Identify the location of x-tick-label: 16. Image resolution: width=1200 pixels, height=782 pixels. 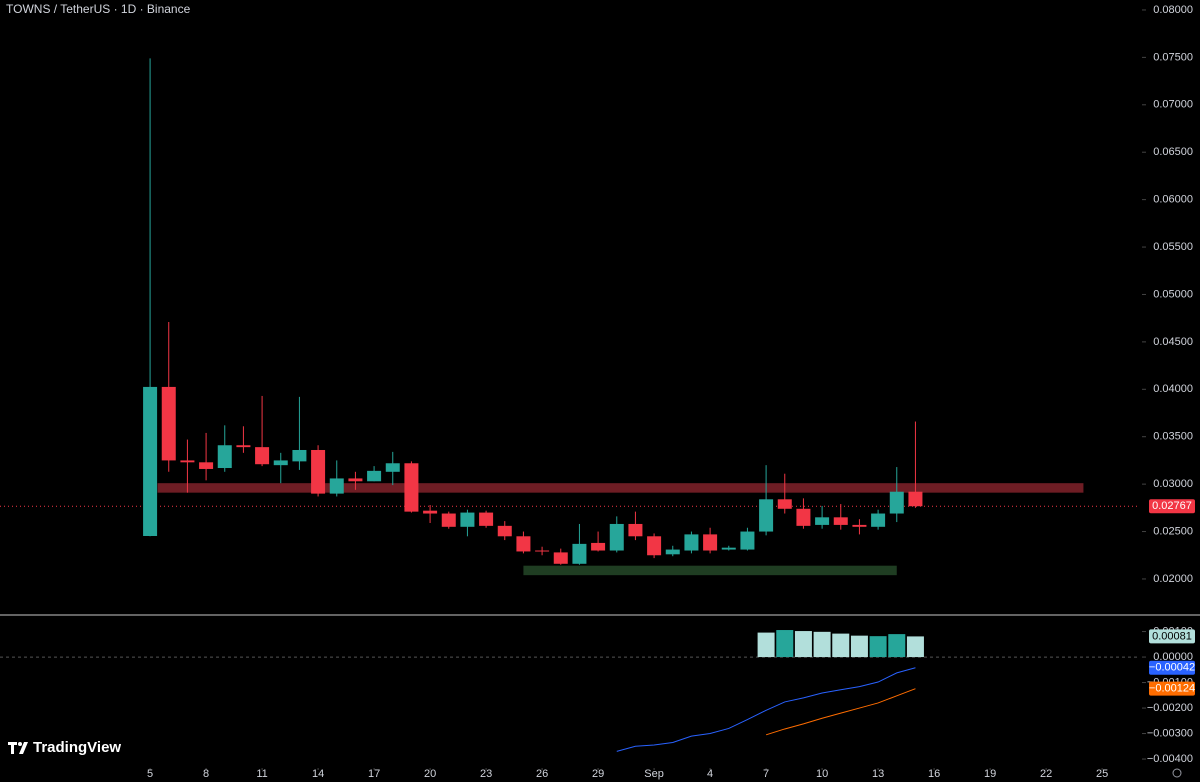
(934, 774).